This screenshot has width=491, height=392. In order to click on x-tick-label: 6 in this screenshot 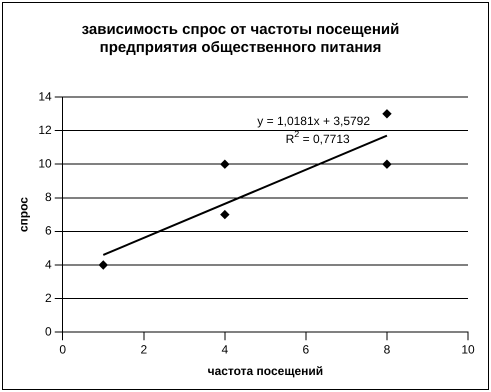, I will do `click(306, 349)`.